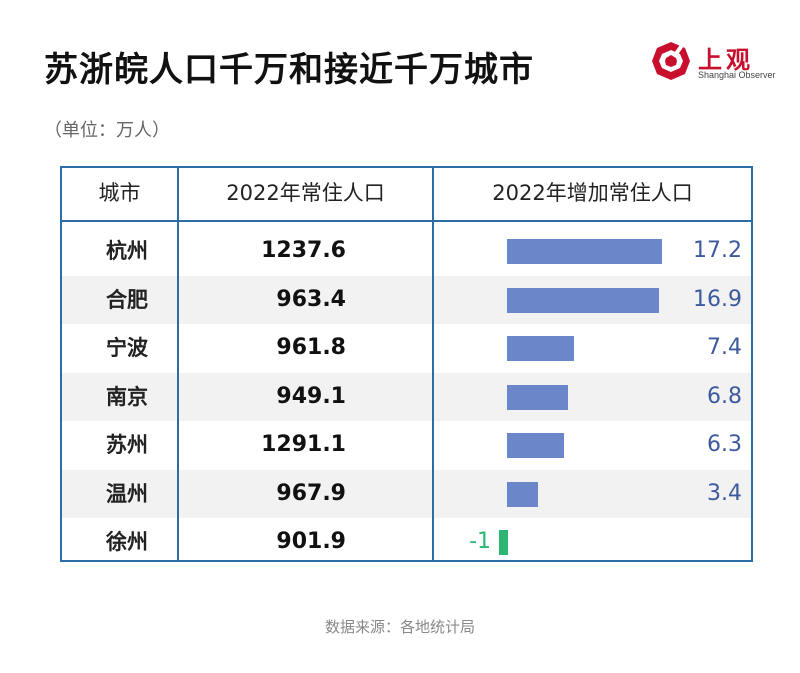 This screenshot has width=800, height=673. I want to click on increase-value-label: 7.4, so click(724, 347).